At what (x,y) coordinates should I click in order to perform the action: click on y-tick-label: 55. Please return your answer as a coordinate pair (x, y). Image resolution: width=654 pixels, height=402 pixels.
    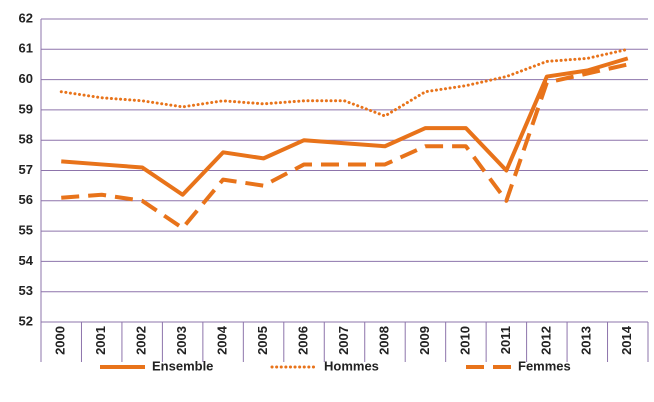
    Looking at the image, I should click on (26, 230).